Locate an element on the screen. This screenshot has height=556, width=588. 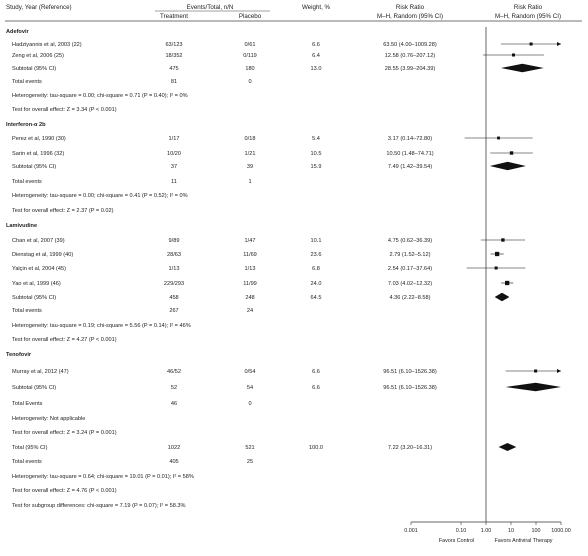
risk-ratio-text: 96.51 (6.10–1526.38) is located at coordinates (410, 388).